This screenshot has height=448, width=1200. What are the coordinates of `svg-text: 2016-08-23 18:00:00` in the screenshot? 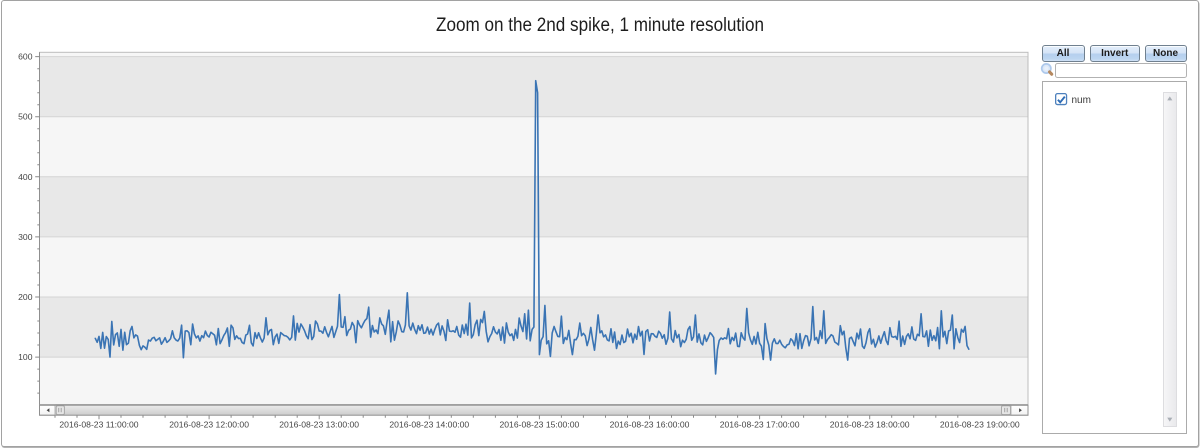 It's located at (870, 425).